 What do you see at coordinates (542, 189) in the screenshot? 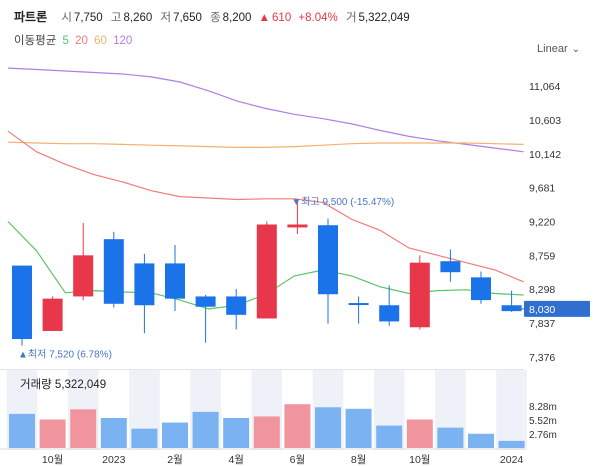
I see `price-tick-label: 9,681` at bounding box center [542, 189].